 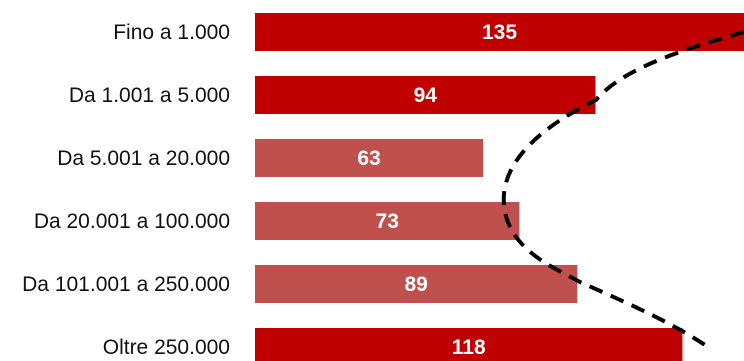 I want to click on value-label: 94, so click(x=426, y=95).